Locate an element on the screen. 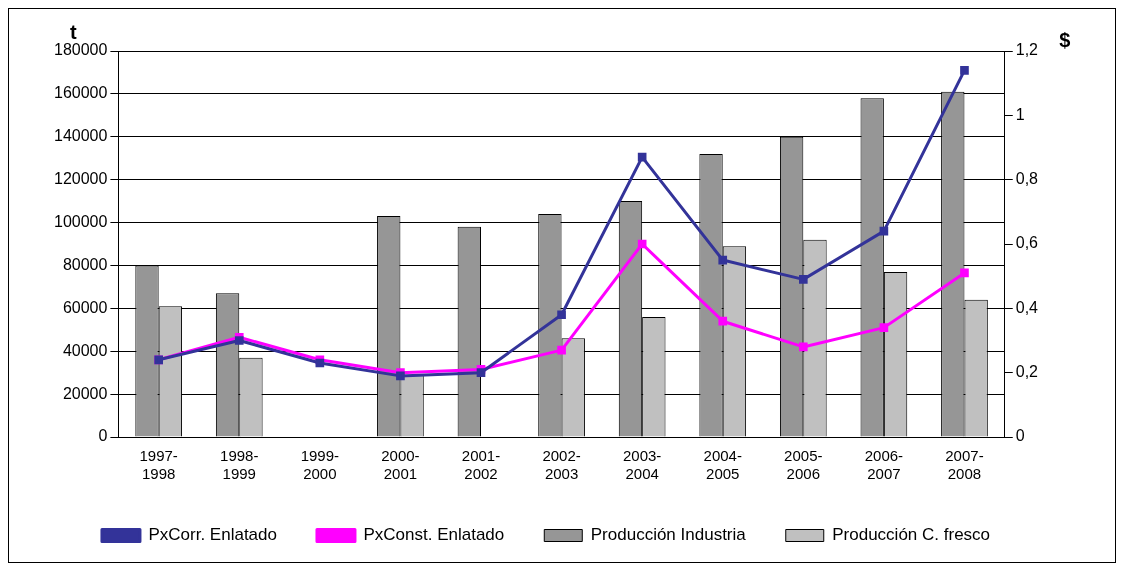  y-tick-label: 20000 is located at coordinates (85, 393).